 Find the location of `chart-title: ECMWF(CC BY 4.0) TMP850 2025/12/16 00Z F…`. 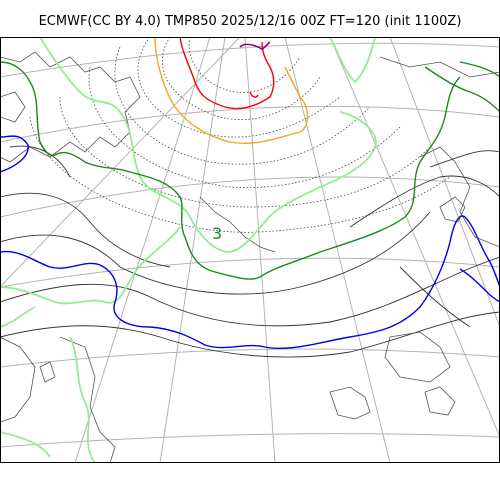

chart-title: ECMWF(CC BY 4.0) TMP850 2025/12/16 00Z F… is located at coordinates (250, 21).